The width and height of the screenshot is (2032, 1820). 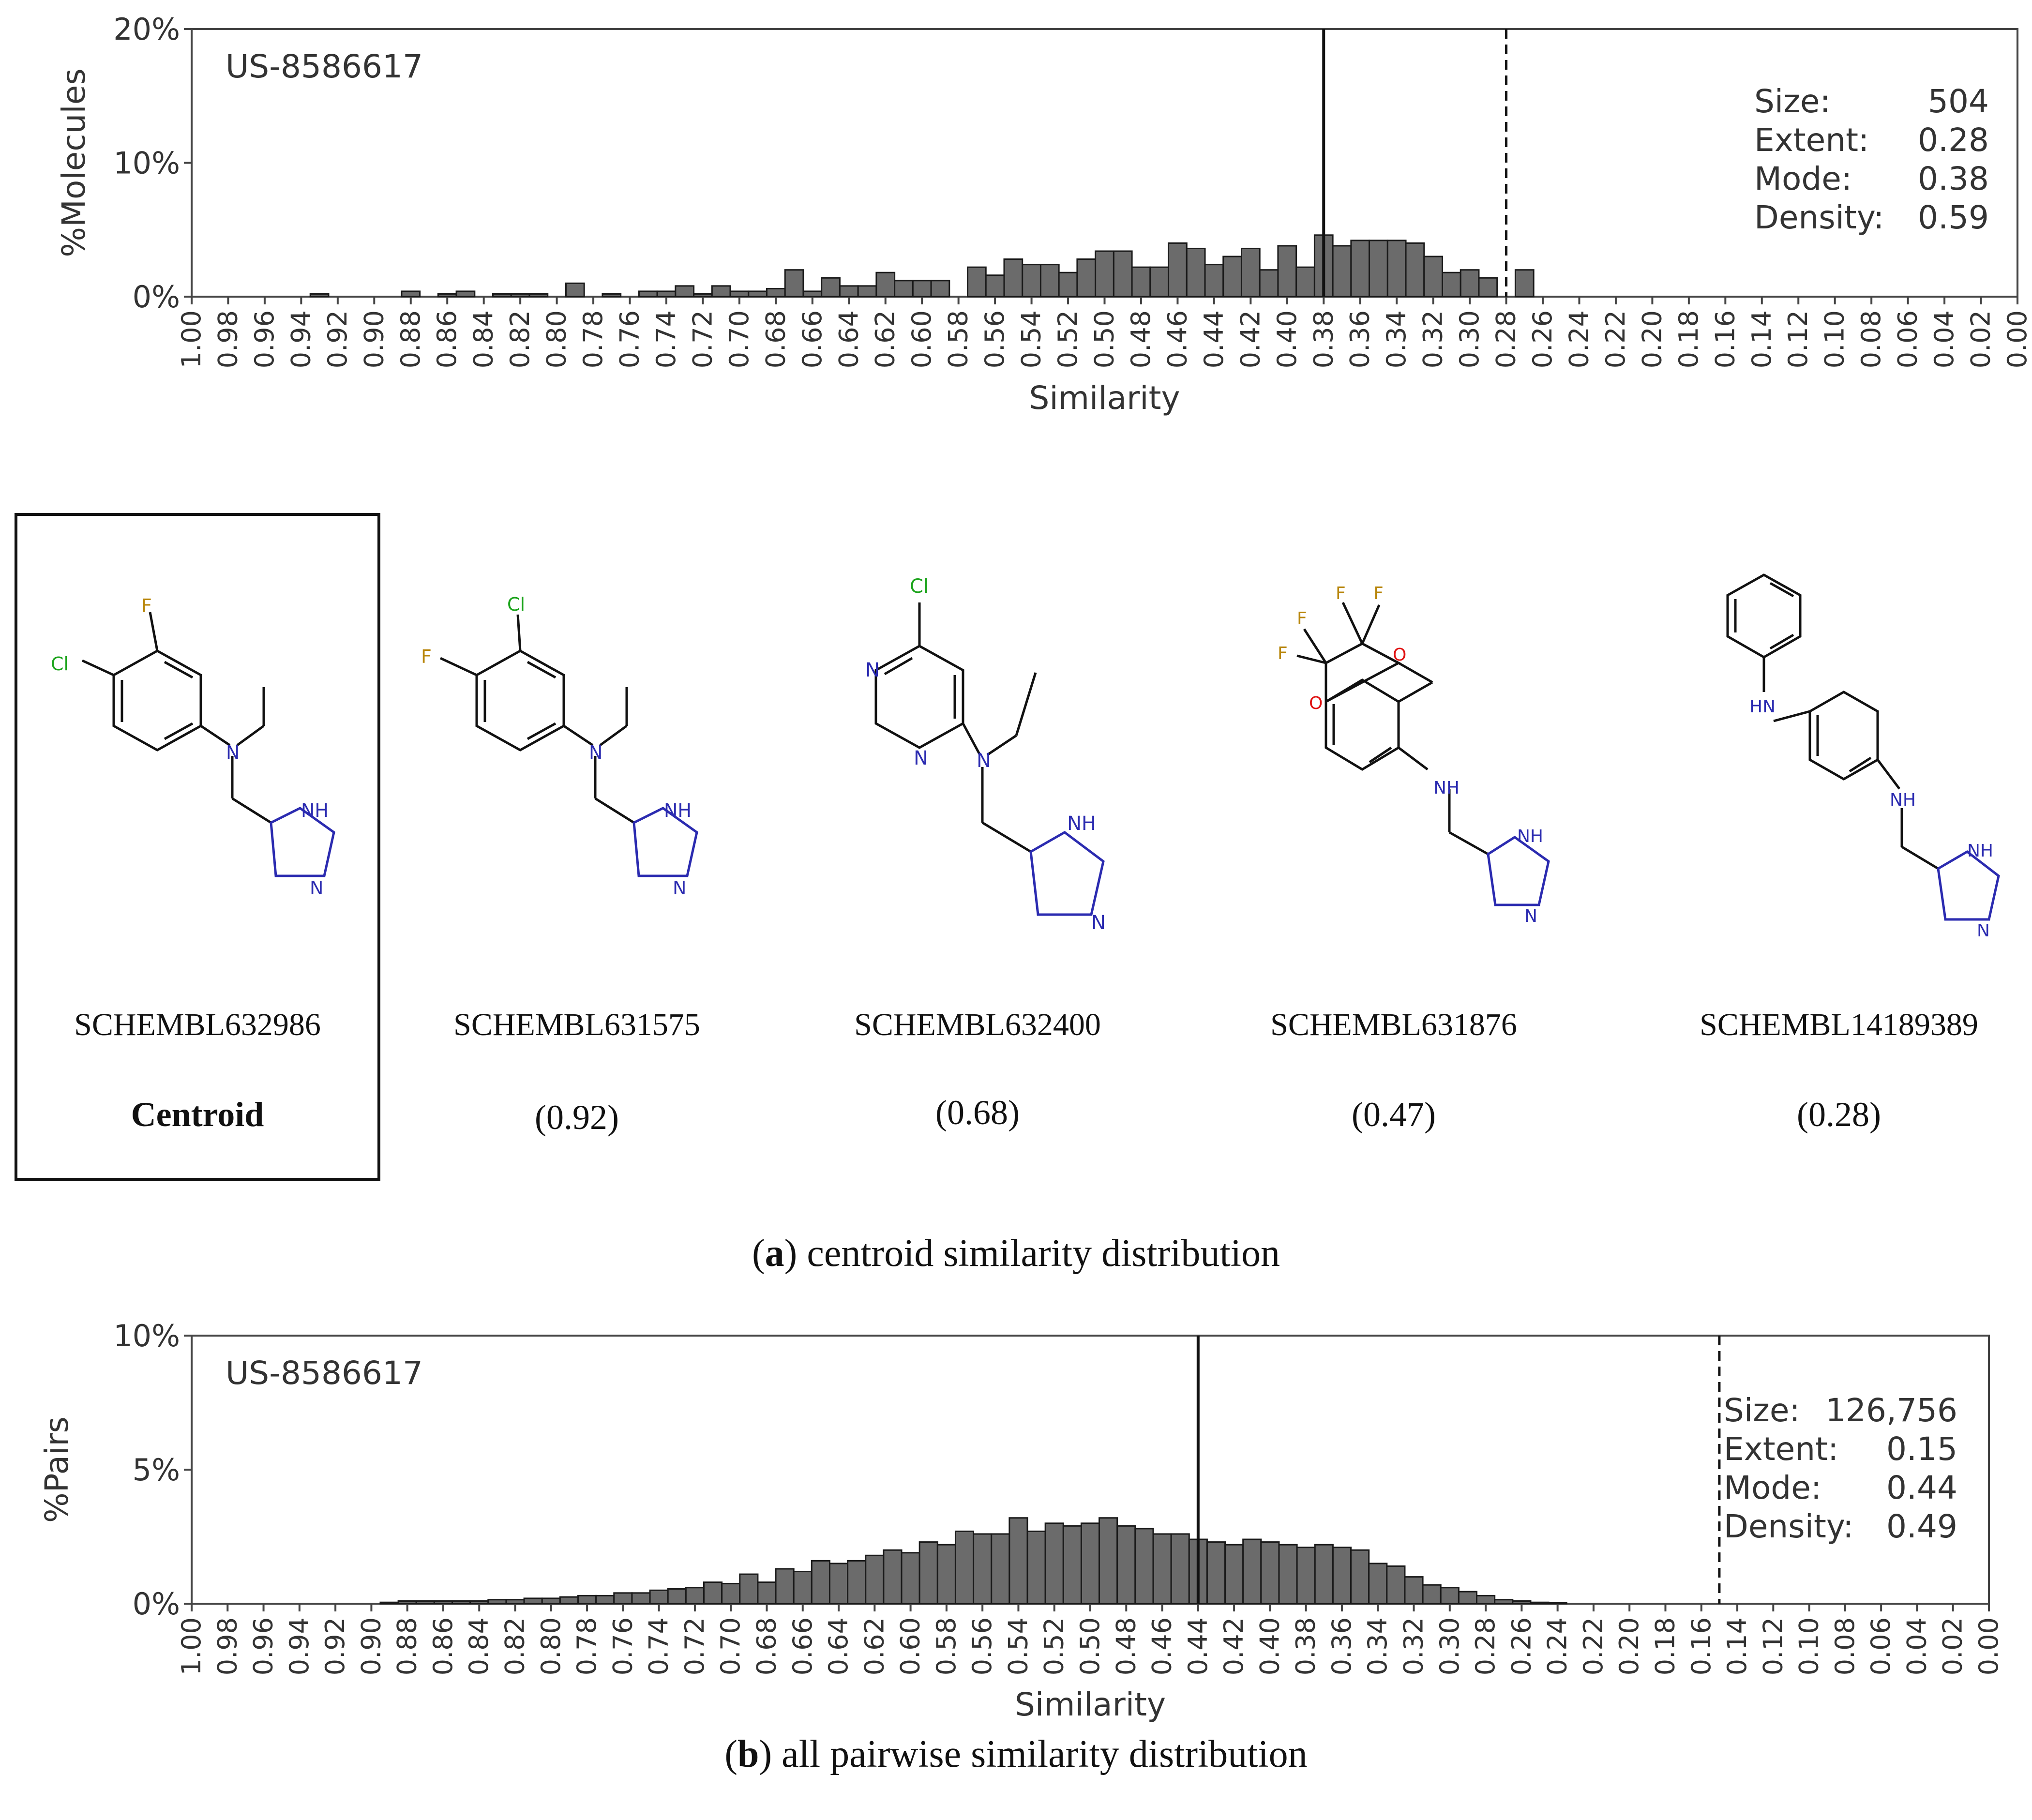 I want to click on x-tick-label: 0.36, so click(x=1341, y=1646).